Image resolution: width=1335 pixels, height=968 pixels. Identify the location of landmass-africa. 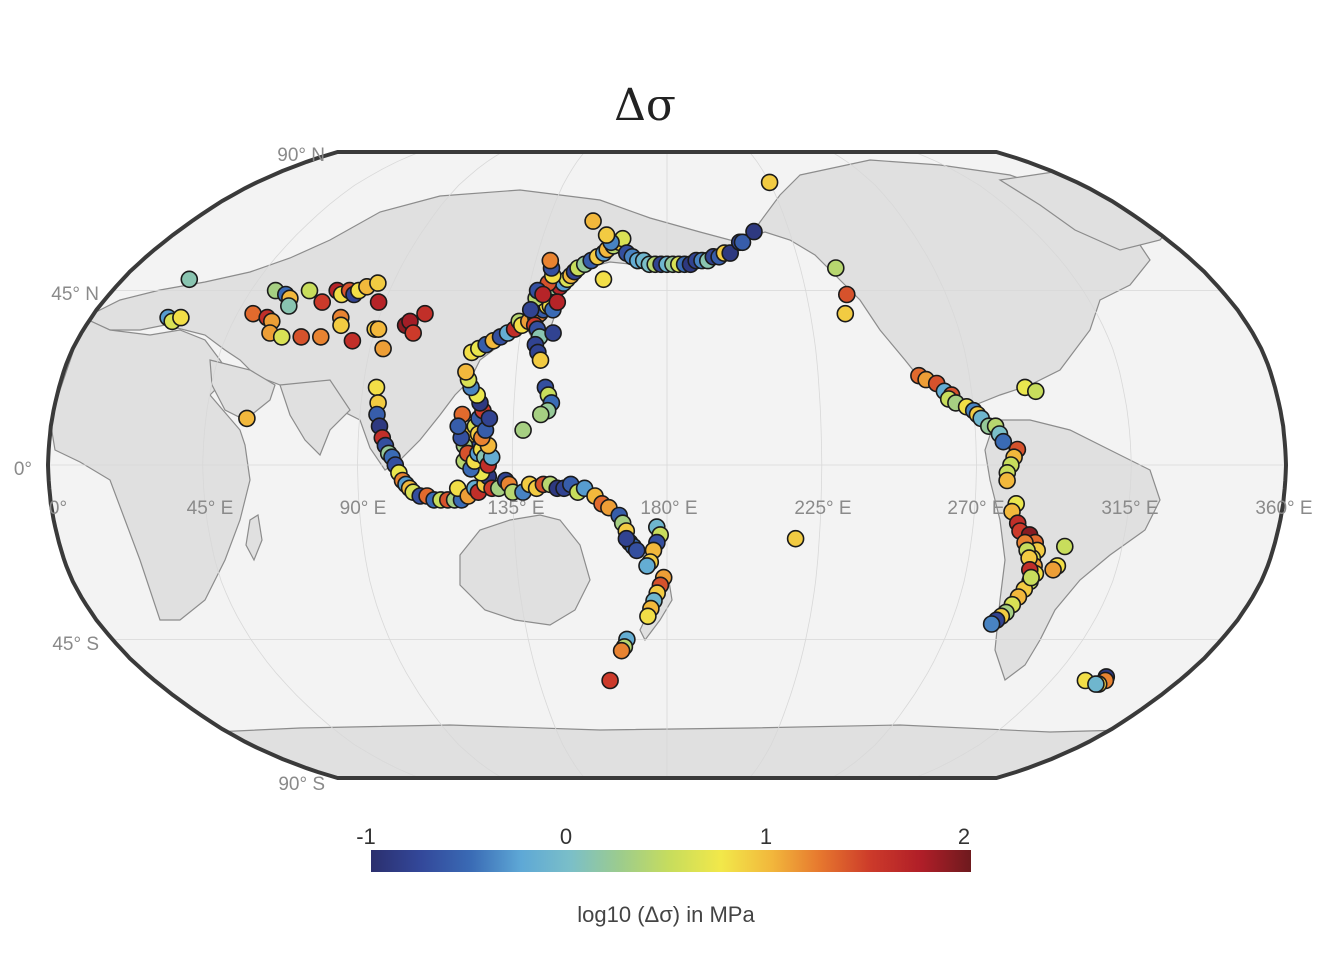
(150, 469).